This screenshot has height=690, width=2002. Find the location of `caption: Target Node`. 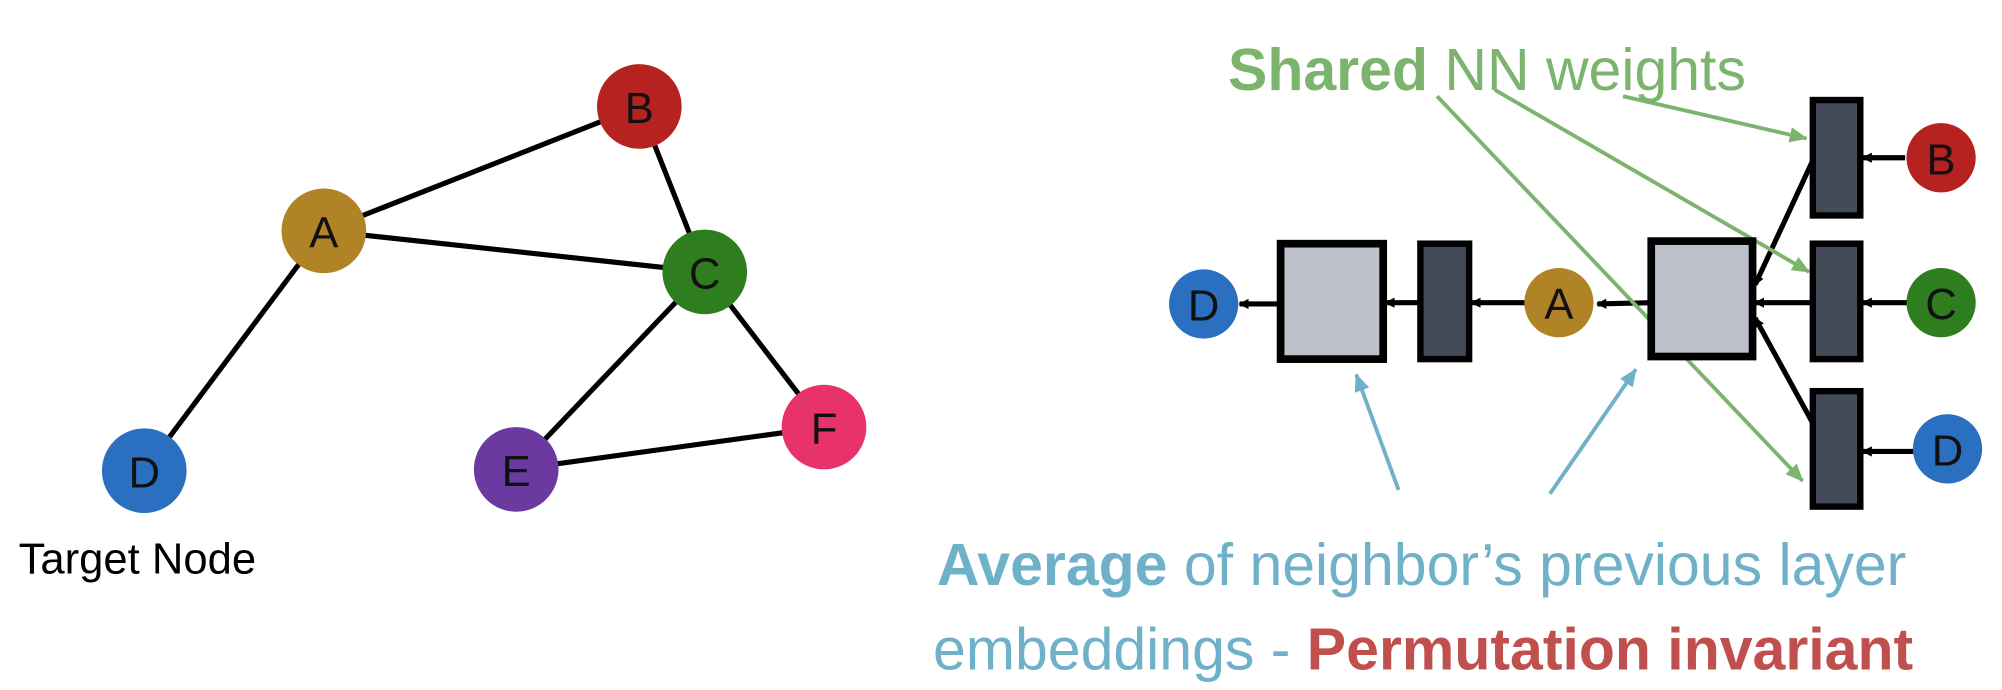

caption: Target Node is located at coordinates (138, 559).